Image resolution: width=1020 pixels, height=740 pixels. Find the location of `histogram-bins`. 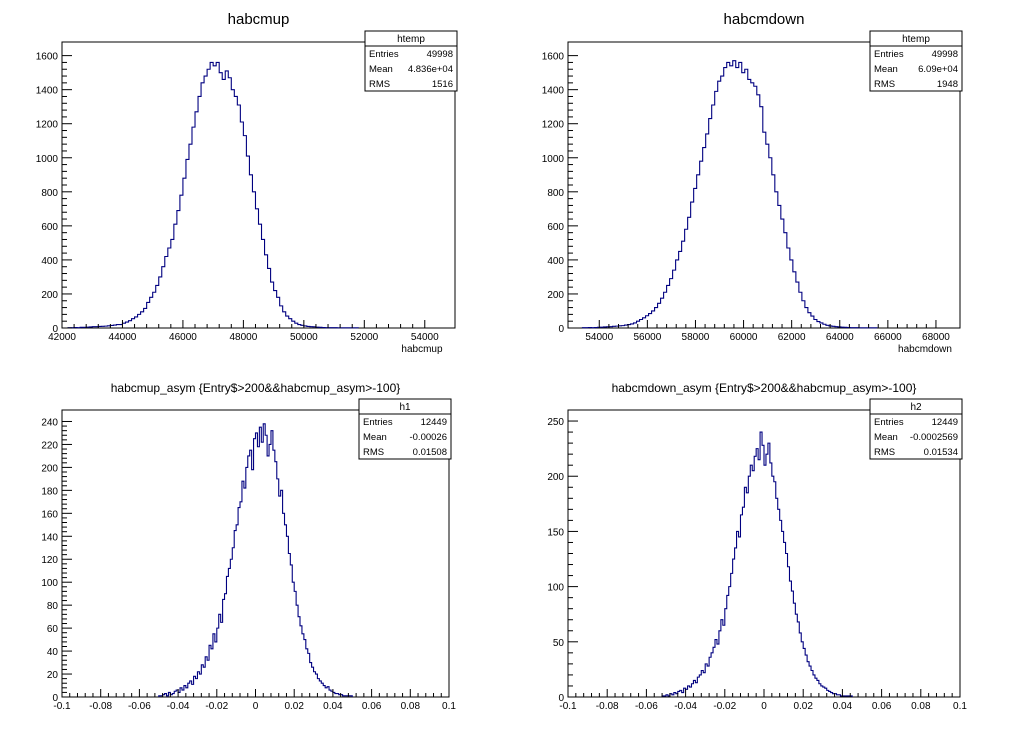

histogram-bins is located at coordinates (757, 564).